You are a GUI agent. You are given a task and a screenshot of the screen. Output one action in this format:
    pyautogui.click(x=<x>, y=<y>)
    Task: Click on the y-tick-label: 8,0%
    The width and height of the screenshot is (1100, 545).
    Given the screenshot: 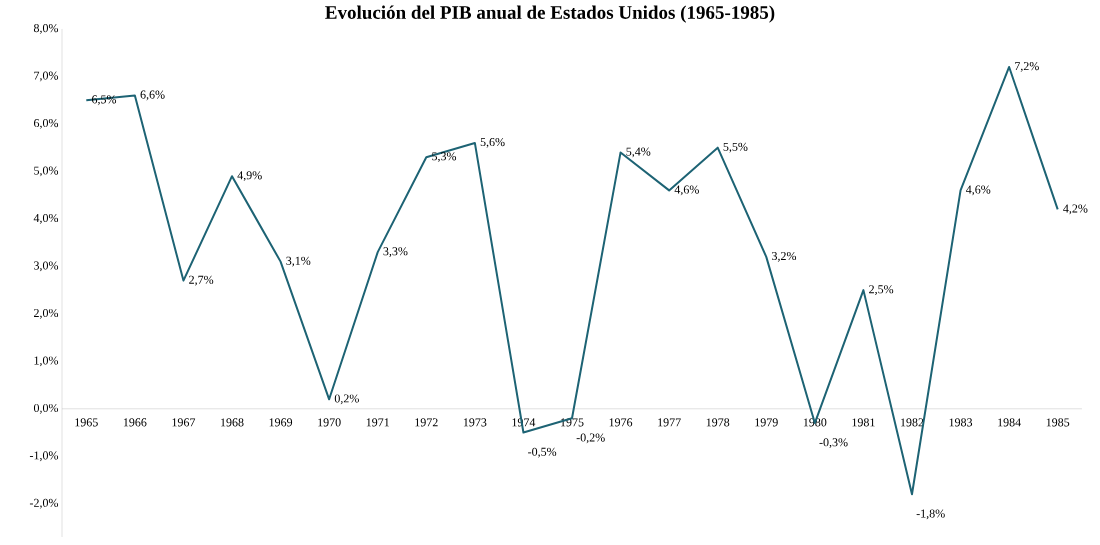 What is the action you would take?
    pyautogui.click(x=46, y=29)
    